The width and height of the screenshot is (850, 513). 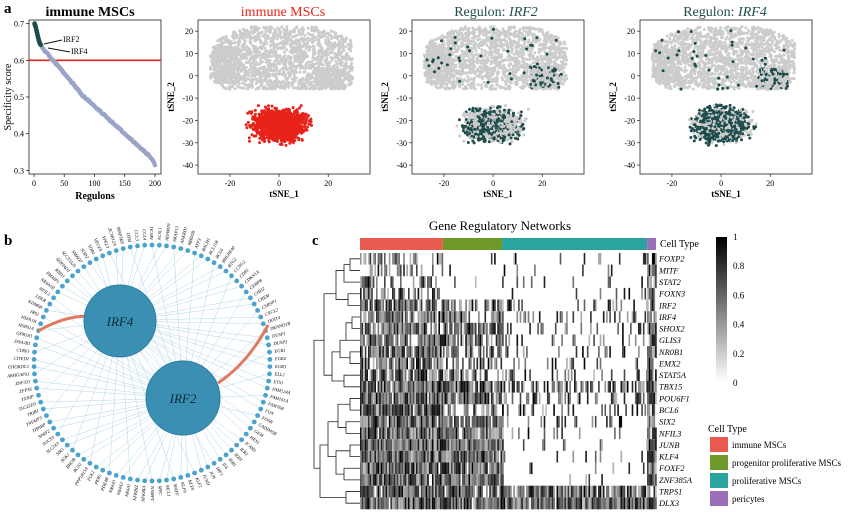 What do you see at coordinates (230, 183) in the screenshot?
I see `x-tick-label: -20` at bounding box center [230, 183].